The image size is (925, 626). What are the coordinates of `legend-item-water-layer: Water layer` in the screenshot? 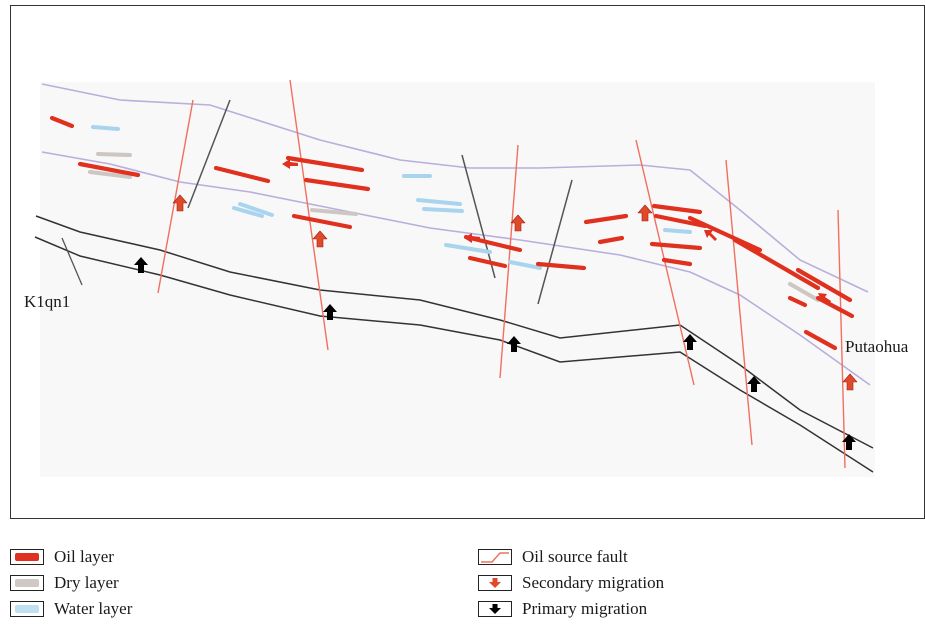 It's located at (71, 609).